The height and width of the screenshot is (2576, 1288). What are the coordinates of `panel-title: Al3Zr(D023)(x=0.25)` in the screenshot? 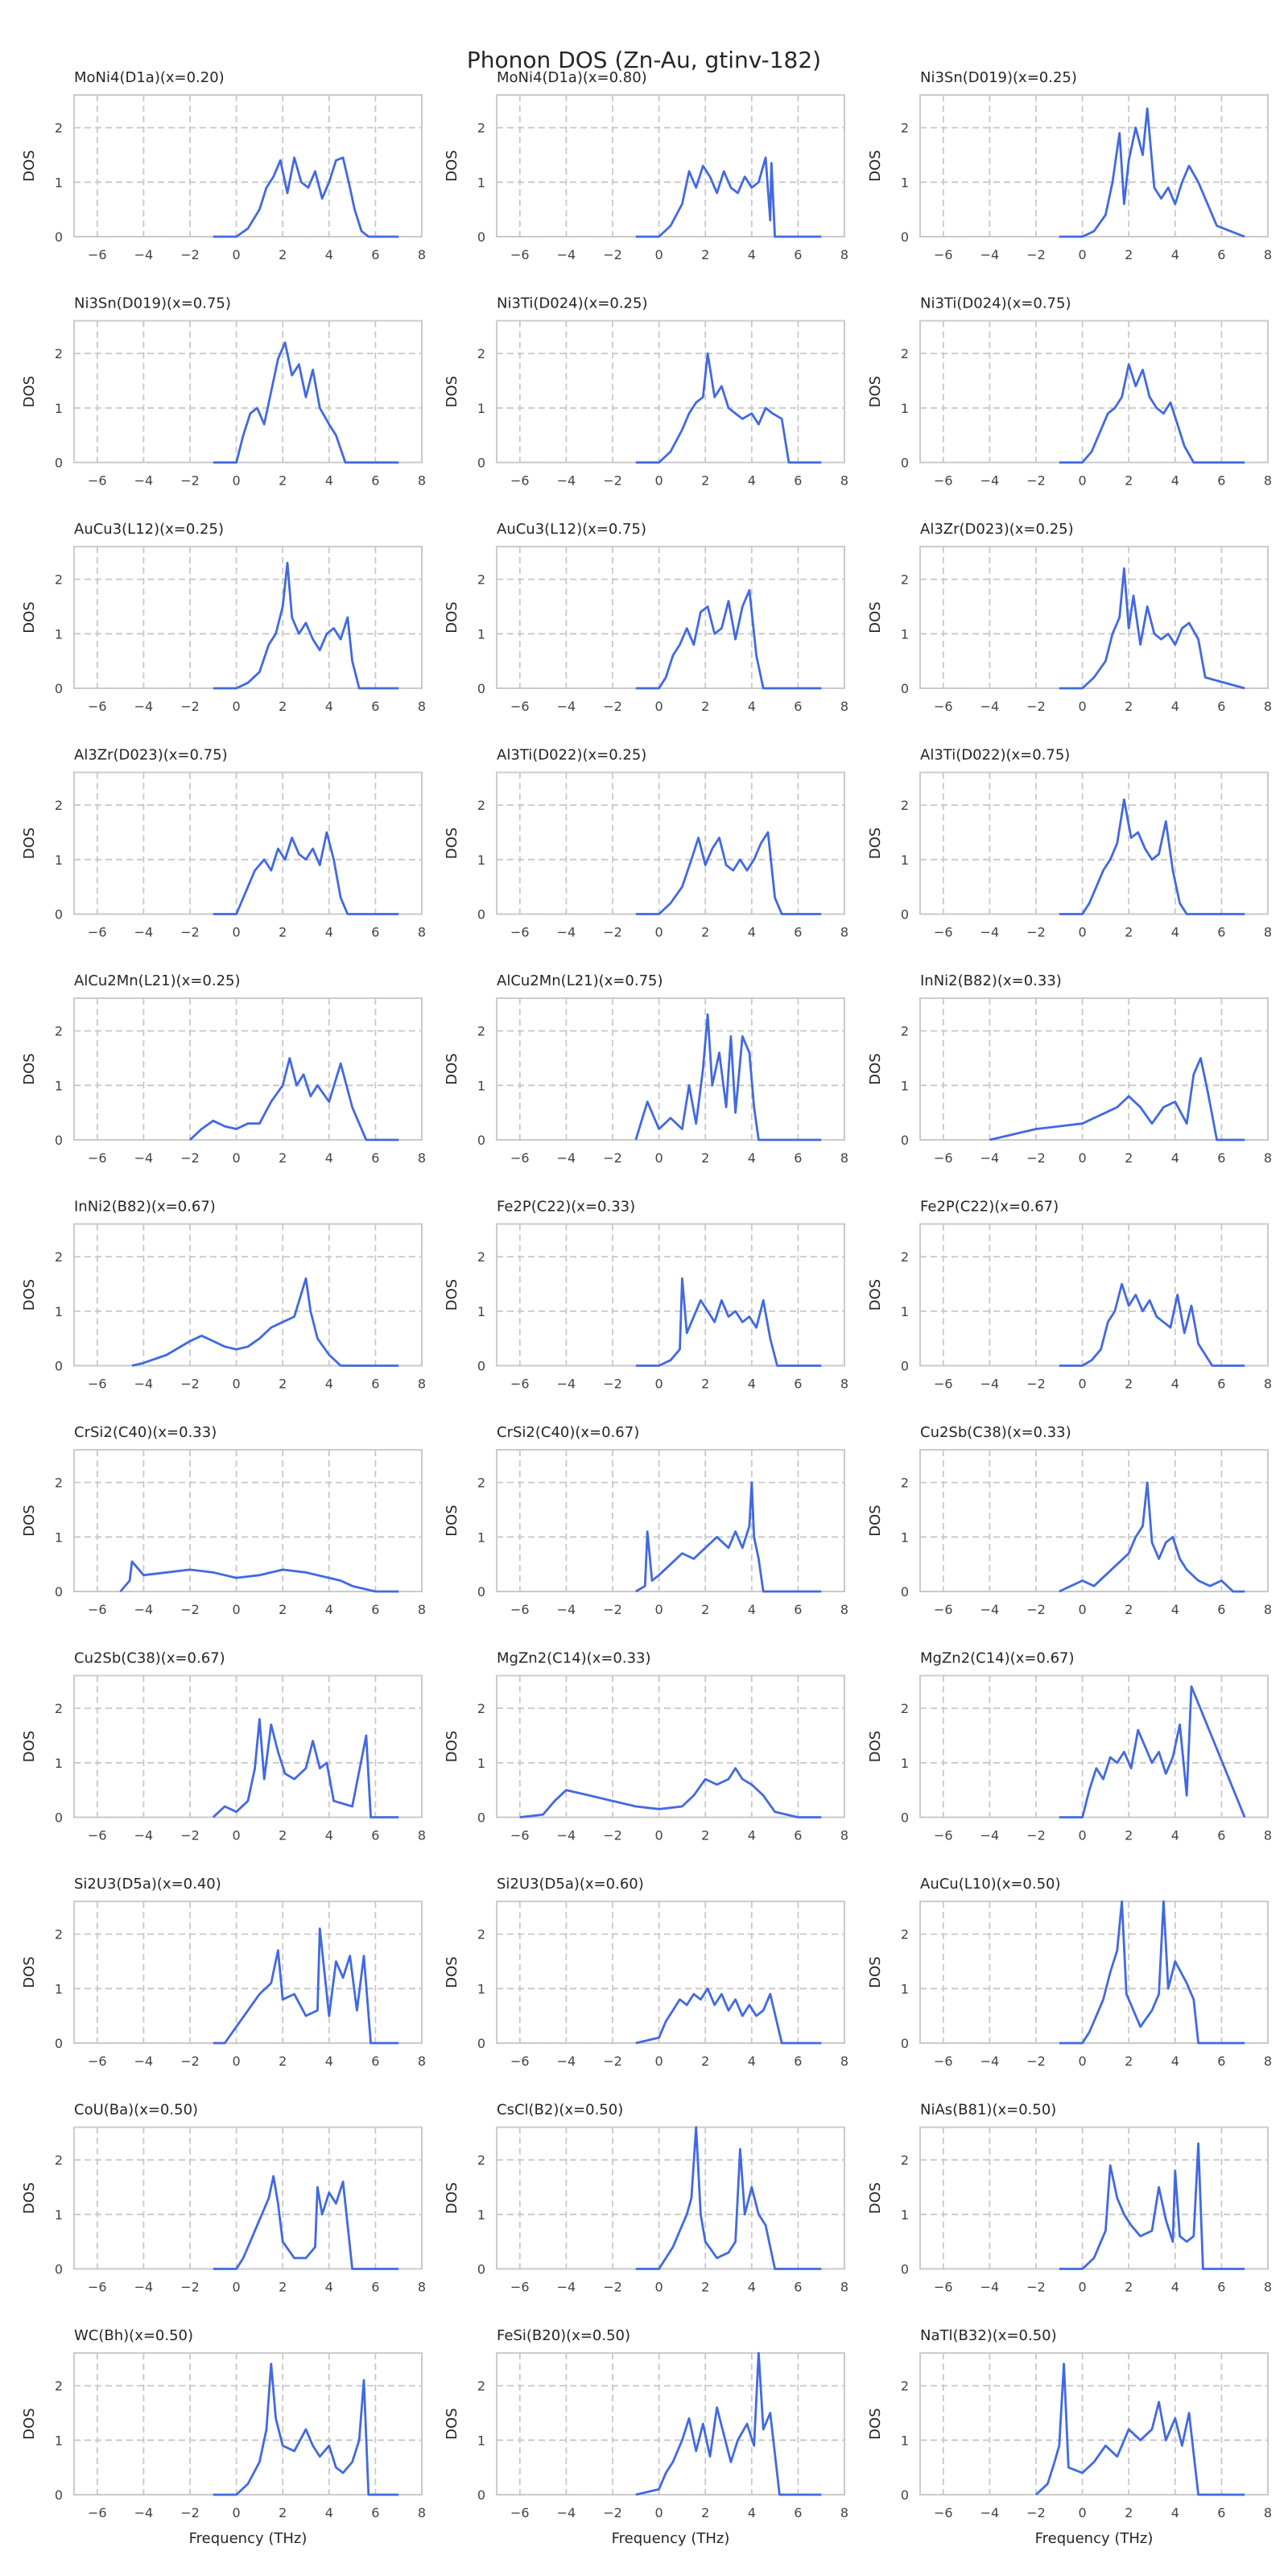 It's located at (997, 529).